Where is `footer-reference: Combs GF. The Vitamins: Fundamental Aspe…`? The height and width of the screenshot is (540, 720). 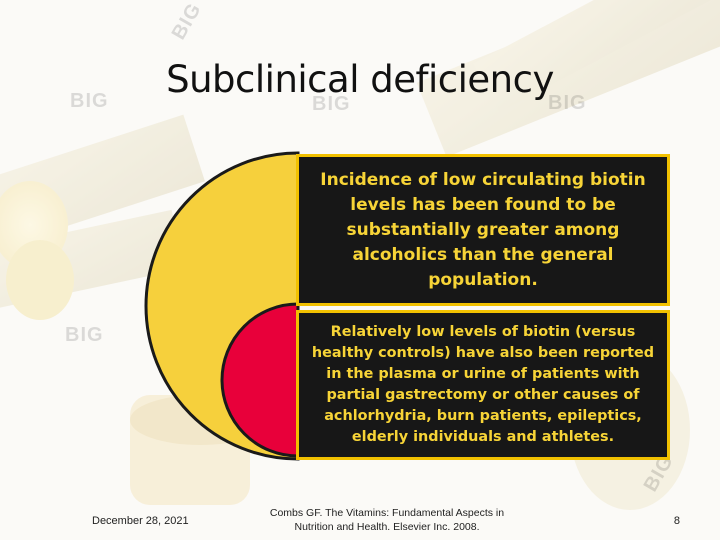 footer-reference: Combs GF. The Vitamins: Fundamental Aspe… is located at coordinates (387, 520).